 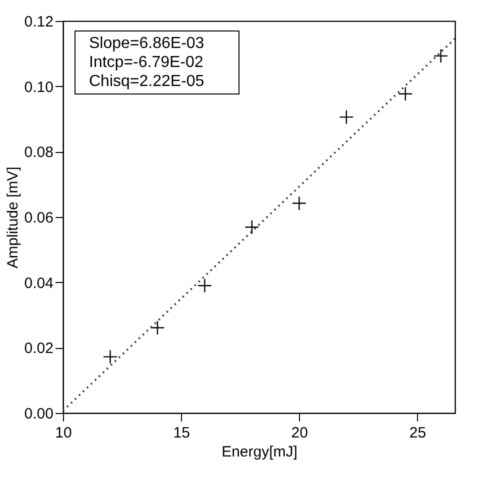 I want to click on x-axis-title: Energy[mJ], so click(x=260, y=452).